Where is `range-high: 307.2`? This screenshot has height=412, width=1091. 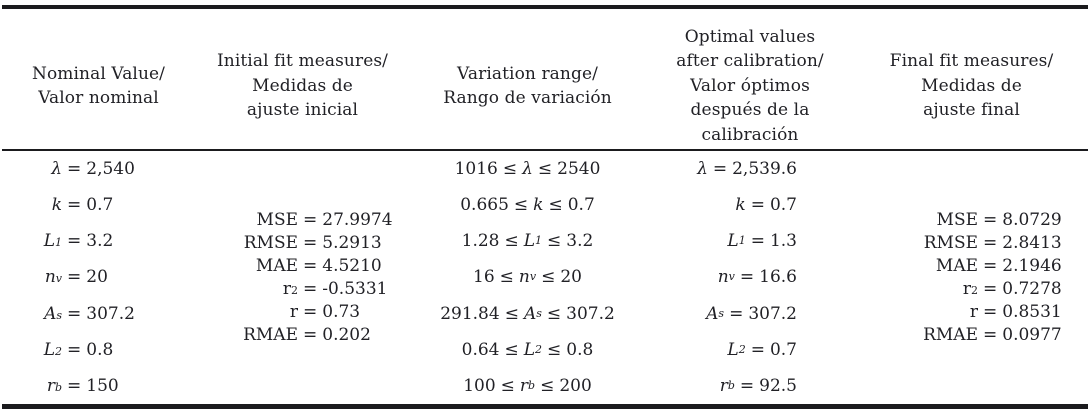
range-high: 307.2 is located at coordinates (590, 313).